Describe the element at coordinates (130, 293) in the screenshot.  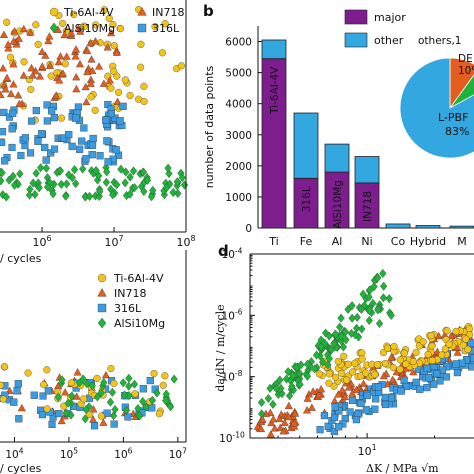
I see `legend-label: IN718` at that location.